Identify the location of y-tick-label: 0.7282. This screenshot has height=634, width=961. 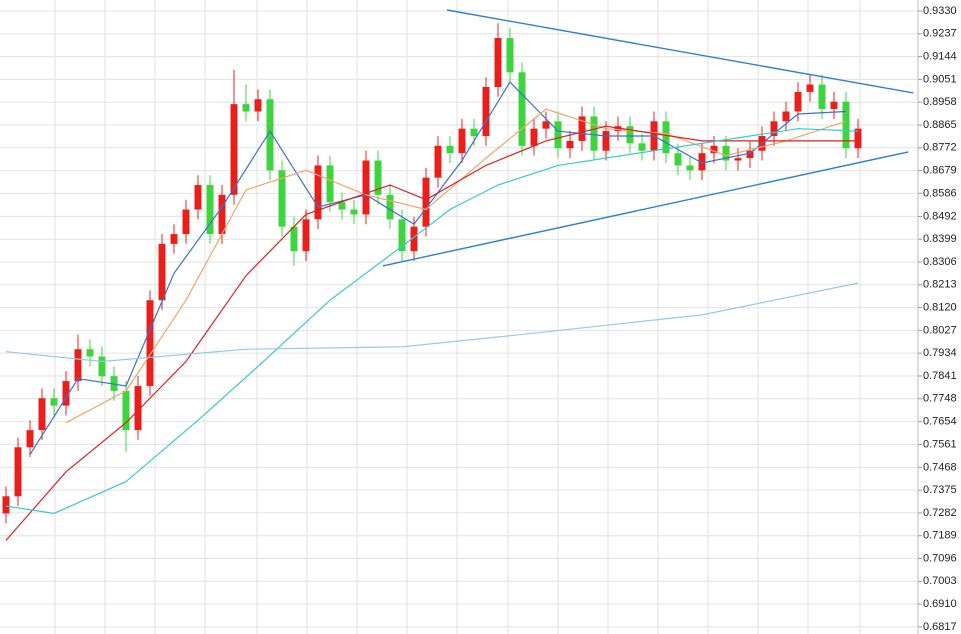
(940, 513).